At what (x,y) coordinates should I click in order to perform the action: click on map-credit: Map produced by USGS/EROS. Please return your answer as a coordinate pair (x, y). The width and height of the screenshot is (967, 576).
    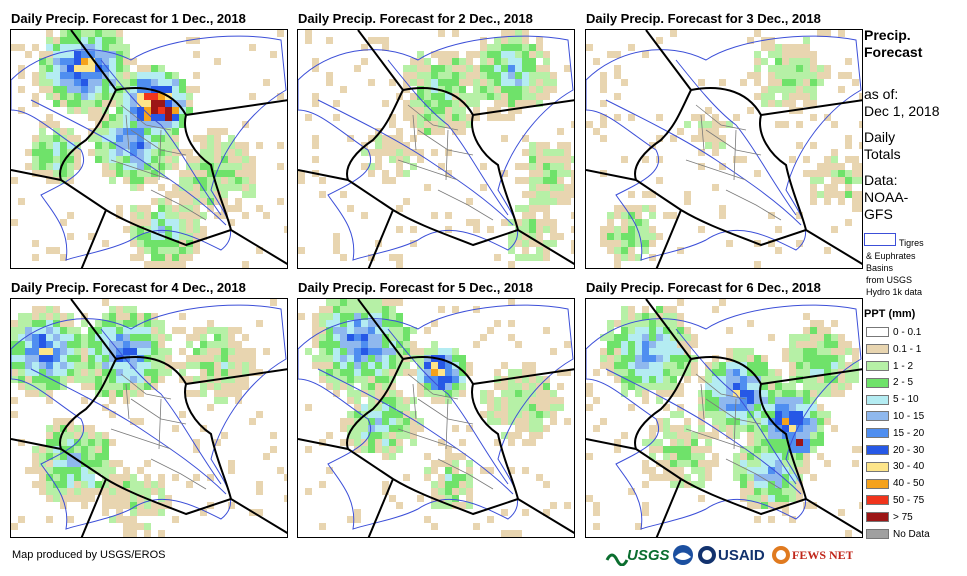
    Looking at the image, I should click on (89, 555).